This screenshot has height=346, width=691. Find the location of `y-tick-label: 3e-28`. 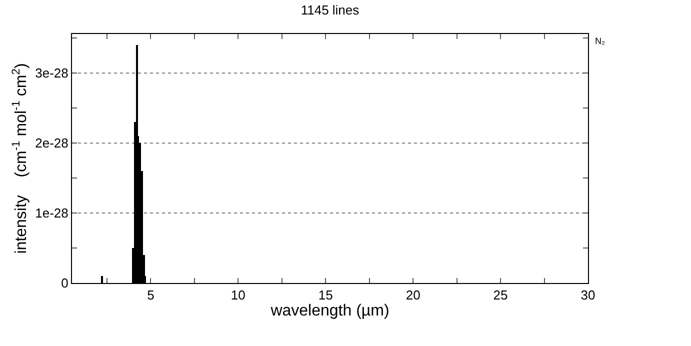

y-tick-label: 3e-28 is located at coordinates (51, 73).